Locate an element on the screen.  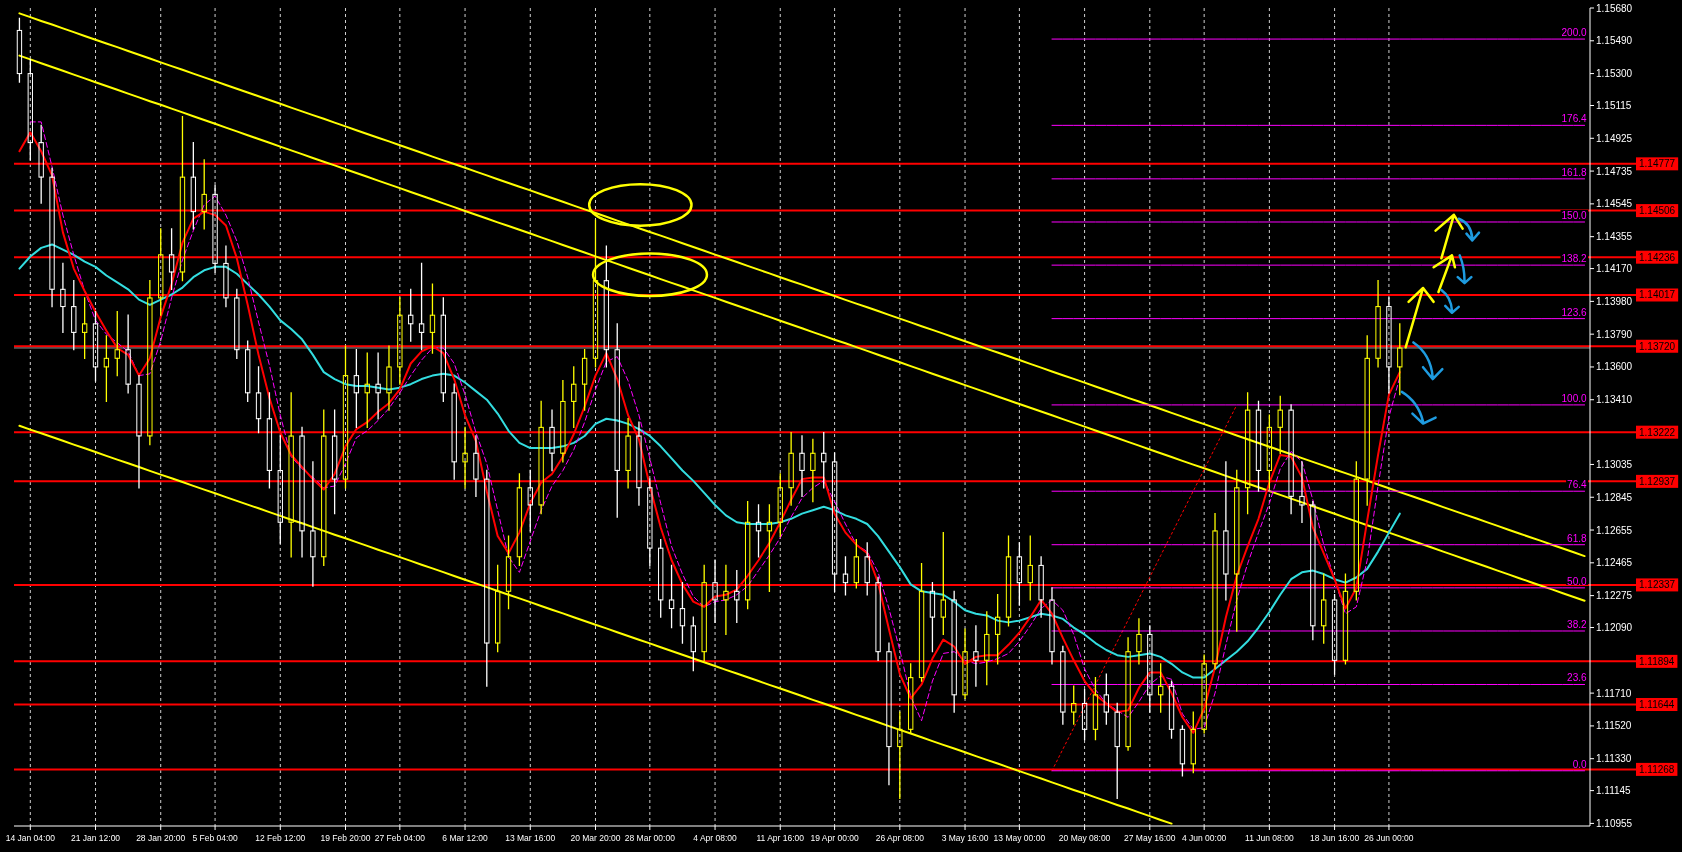
y-tick-label: 1.13035 is located at coordinates (1614, 464).